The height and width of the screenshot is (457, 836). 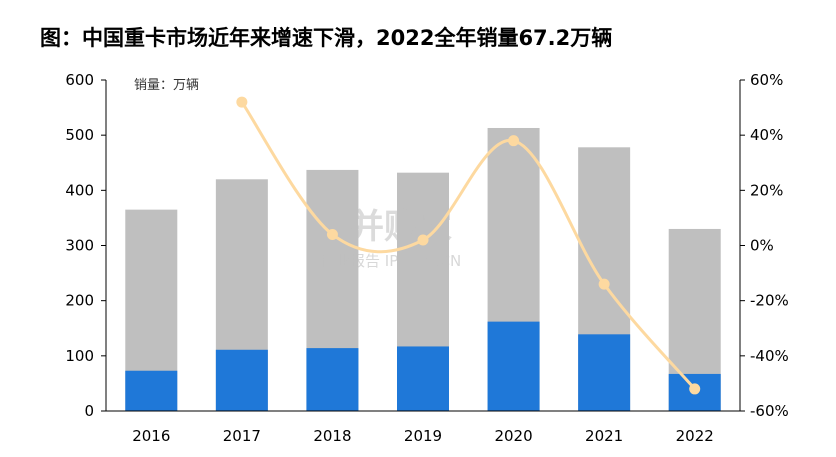 What do you see at coordinates (332, 436) in the screenshot?
I see `x-tick-label: 2018` at bounding box center [332, 436].